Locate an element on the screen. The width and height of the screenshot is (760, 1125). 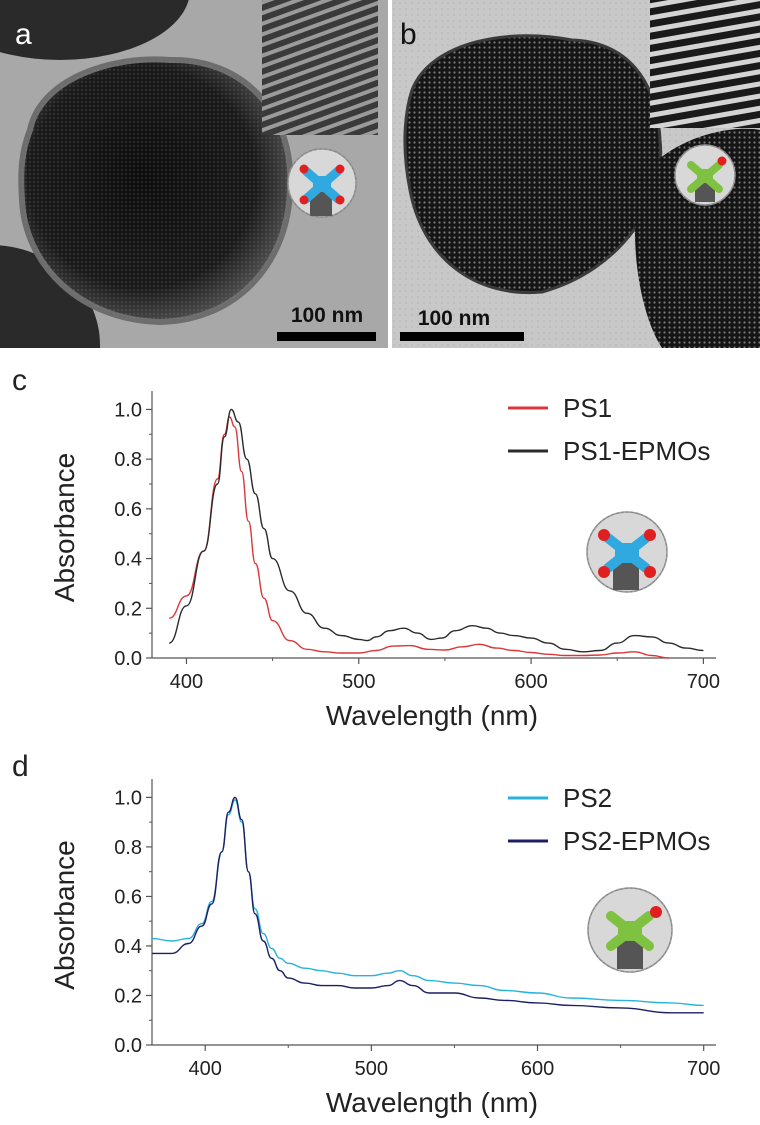
legend: PS1 PS1-EPMOs is located at coordinates (609, 429).